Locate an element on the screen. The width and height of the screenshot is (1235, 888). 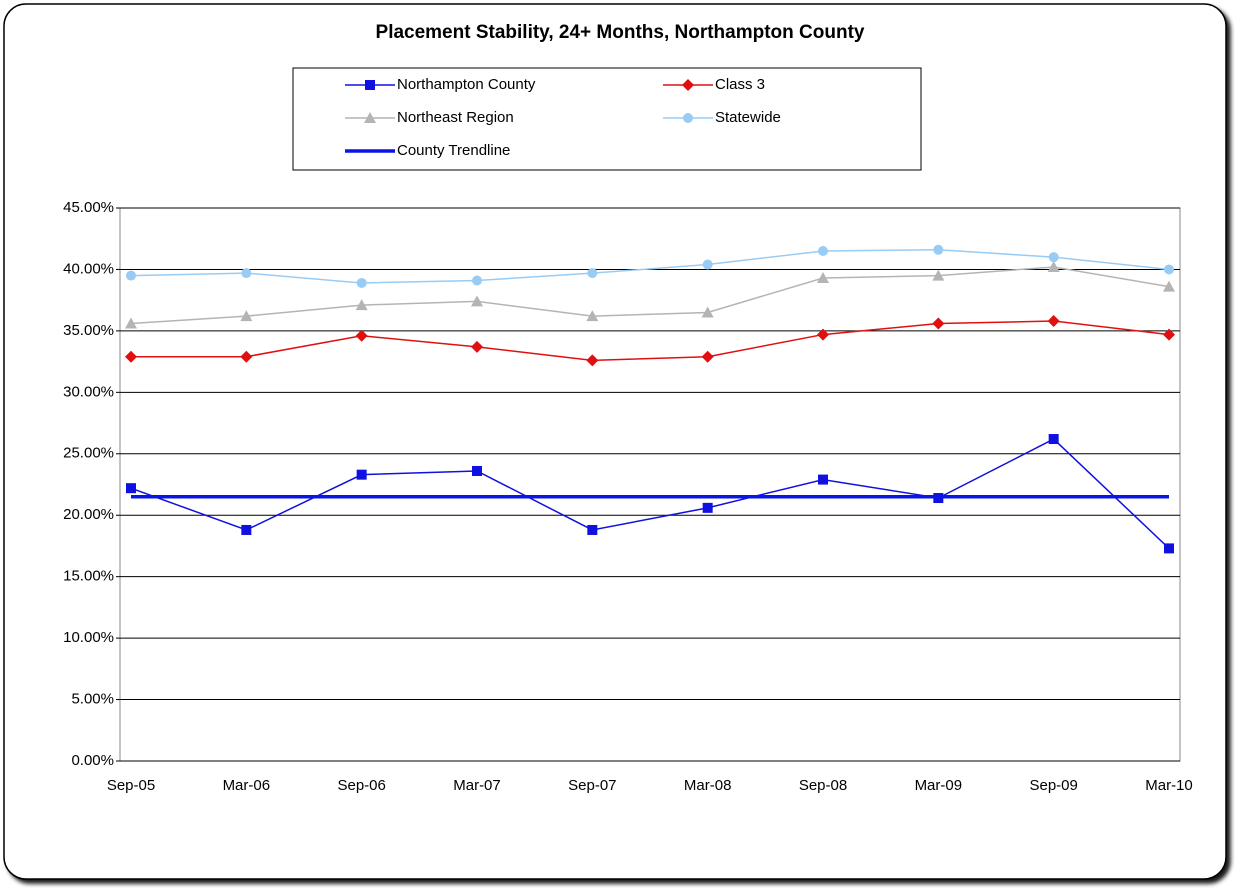
x-tick-label: Mar-08 is located at coordinates (708, 785).